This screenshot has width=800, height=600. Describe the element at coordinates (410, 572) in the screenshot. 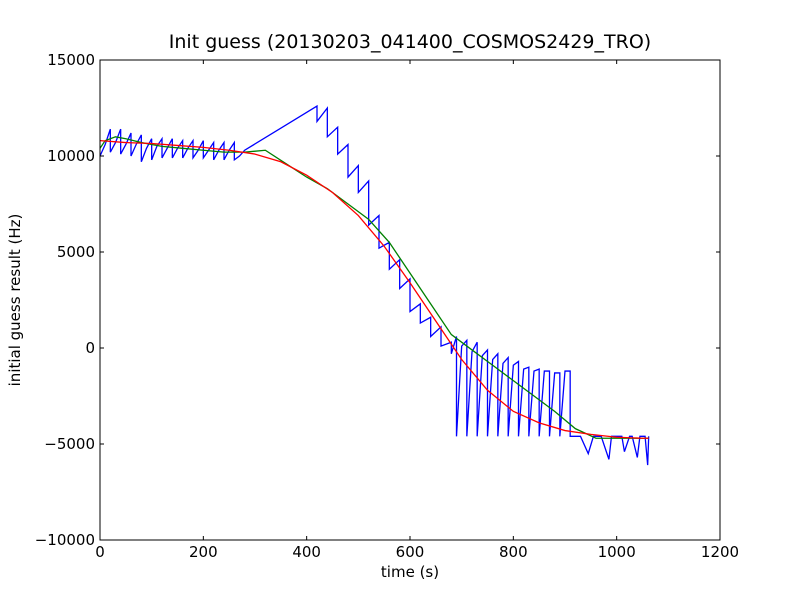

I see `x-axis-label: time (s)` at that location.